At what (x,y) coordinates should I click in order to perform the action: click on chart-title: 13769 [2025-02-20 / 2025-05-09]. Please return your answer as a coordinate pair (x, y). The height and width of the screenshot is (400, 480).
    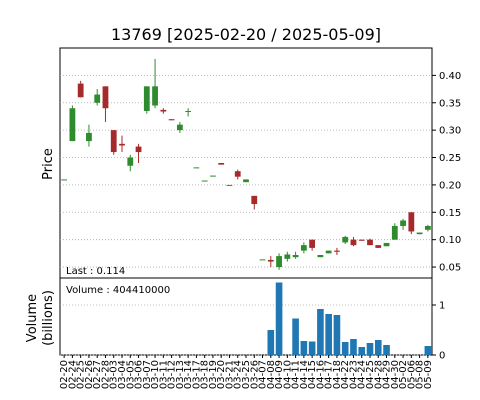
    Looking at the image, I should click on (246, 34).